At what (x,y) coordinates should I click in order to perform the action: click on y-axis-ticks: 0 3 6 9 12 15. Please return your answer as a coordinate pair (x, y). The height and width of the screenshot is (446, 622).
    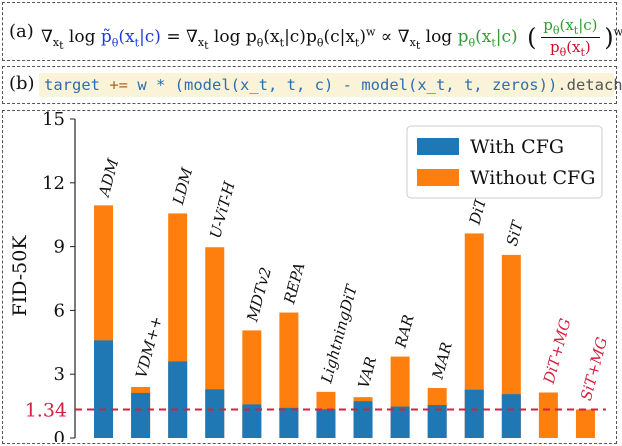
    Looking at the image, I should click on (59, 277).